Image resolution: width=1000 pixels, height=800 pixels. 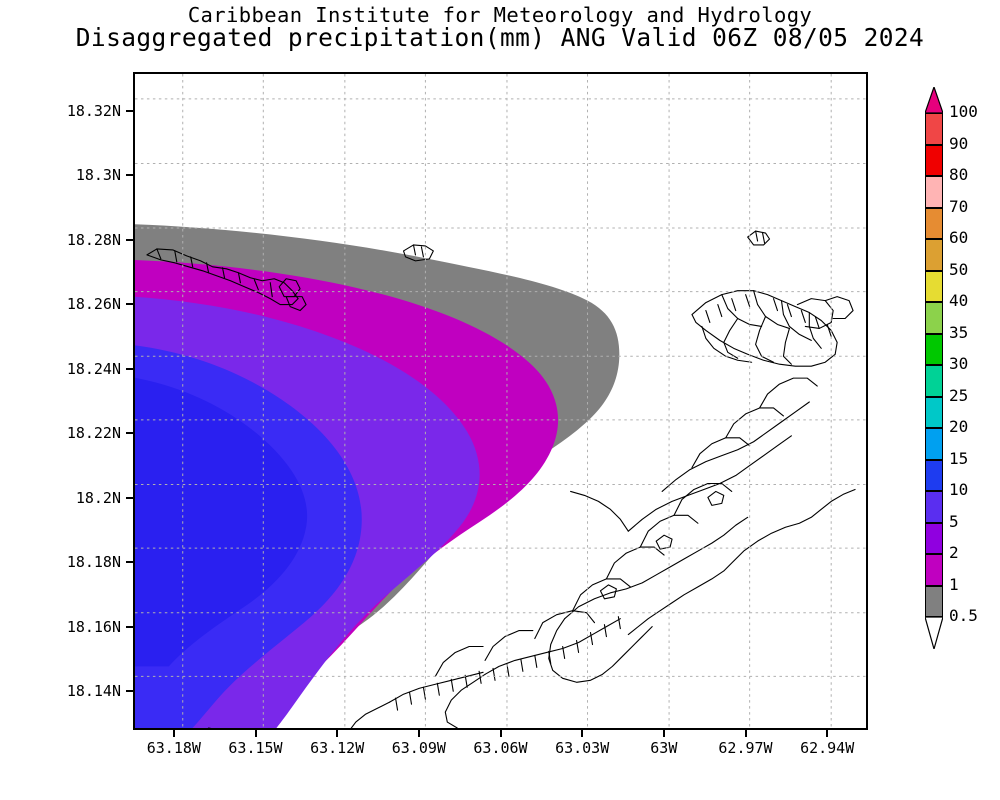 I want to click on colorbar-tick-label-10: 10, so click(x=959, y=489).